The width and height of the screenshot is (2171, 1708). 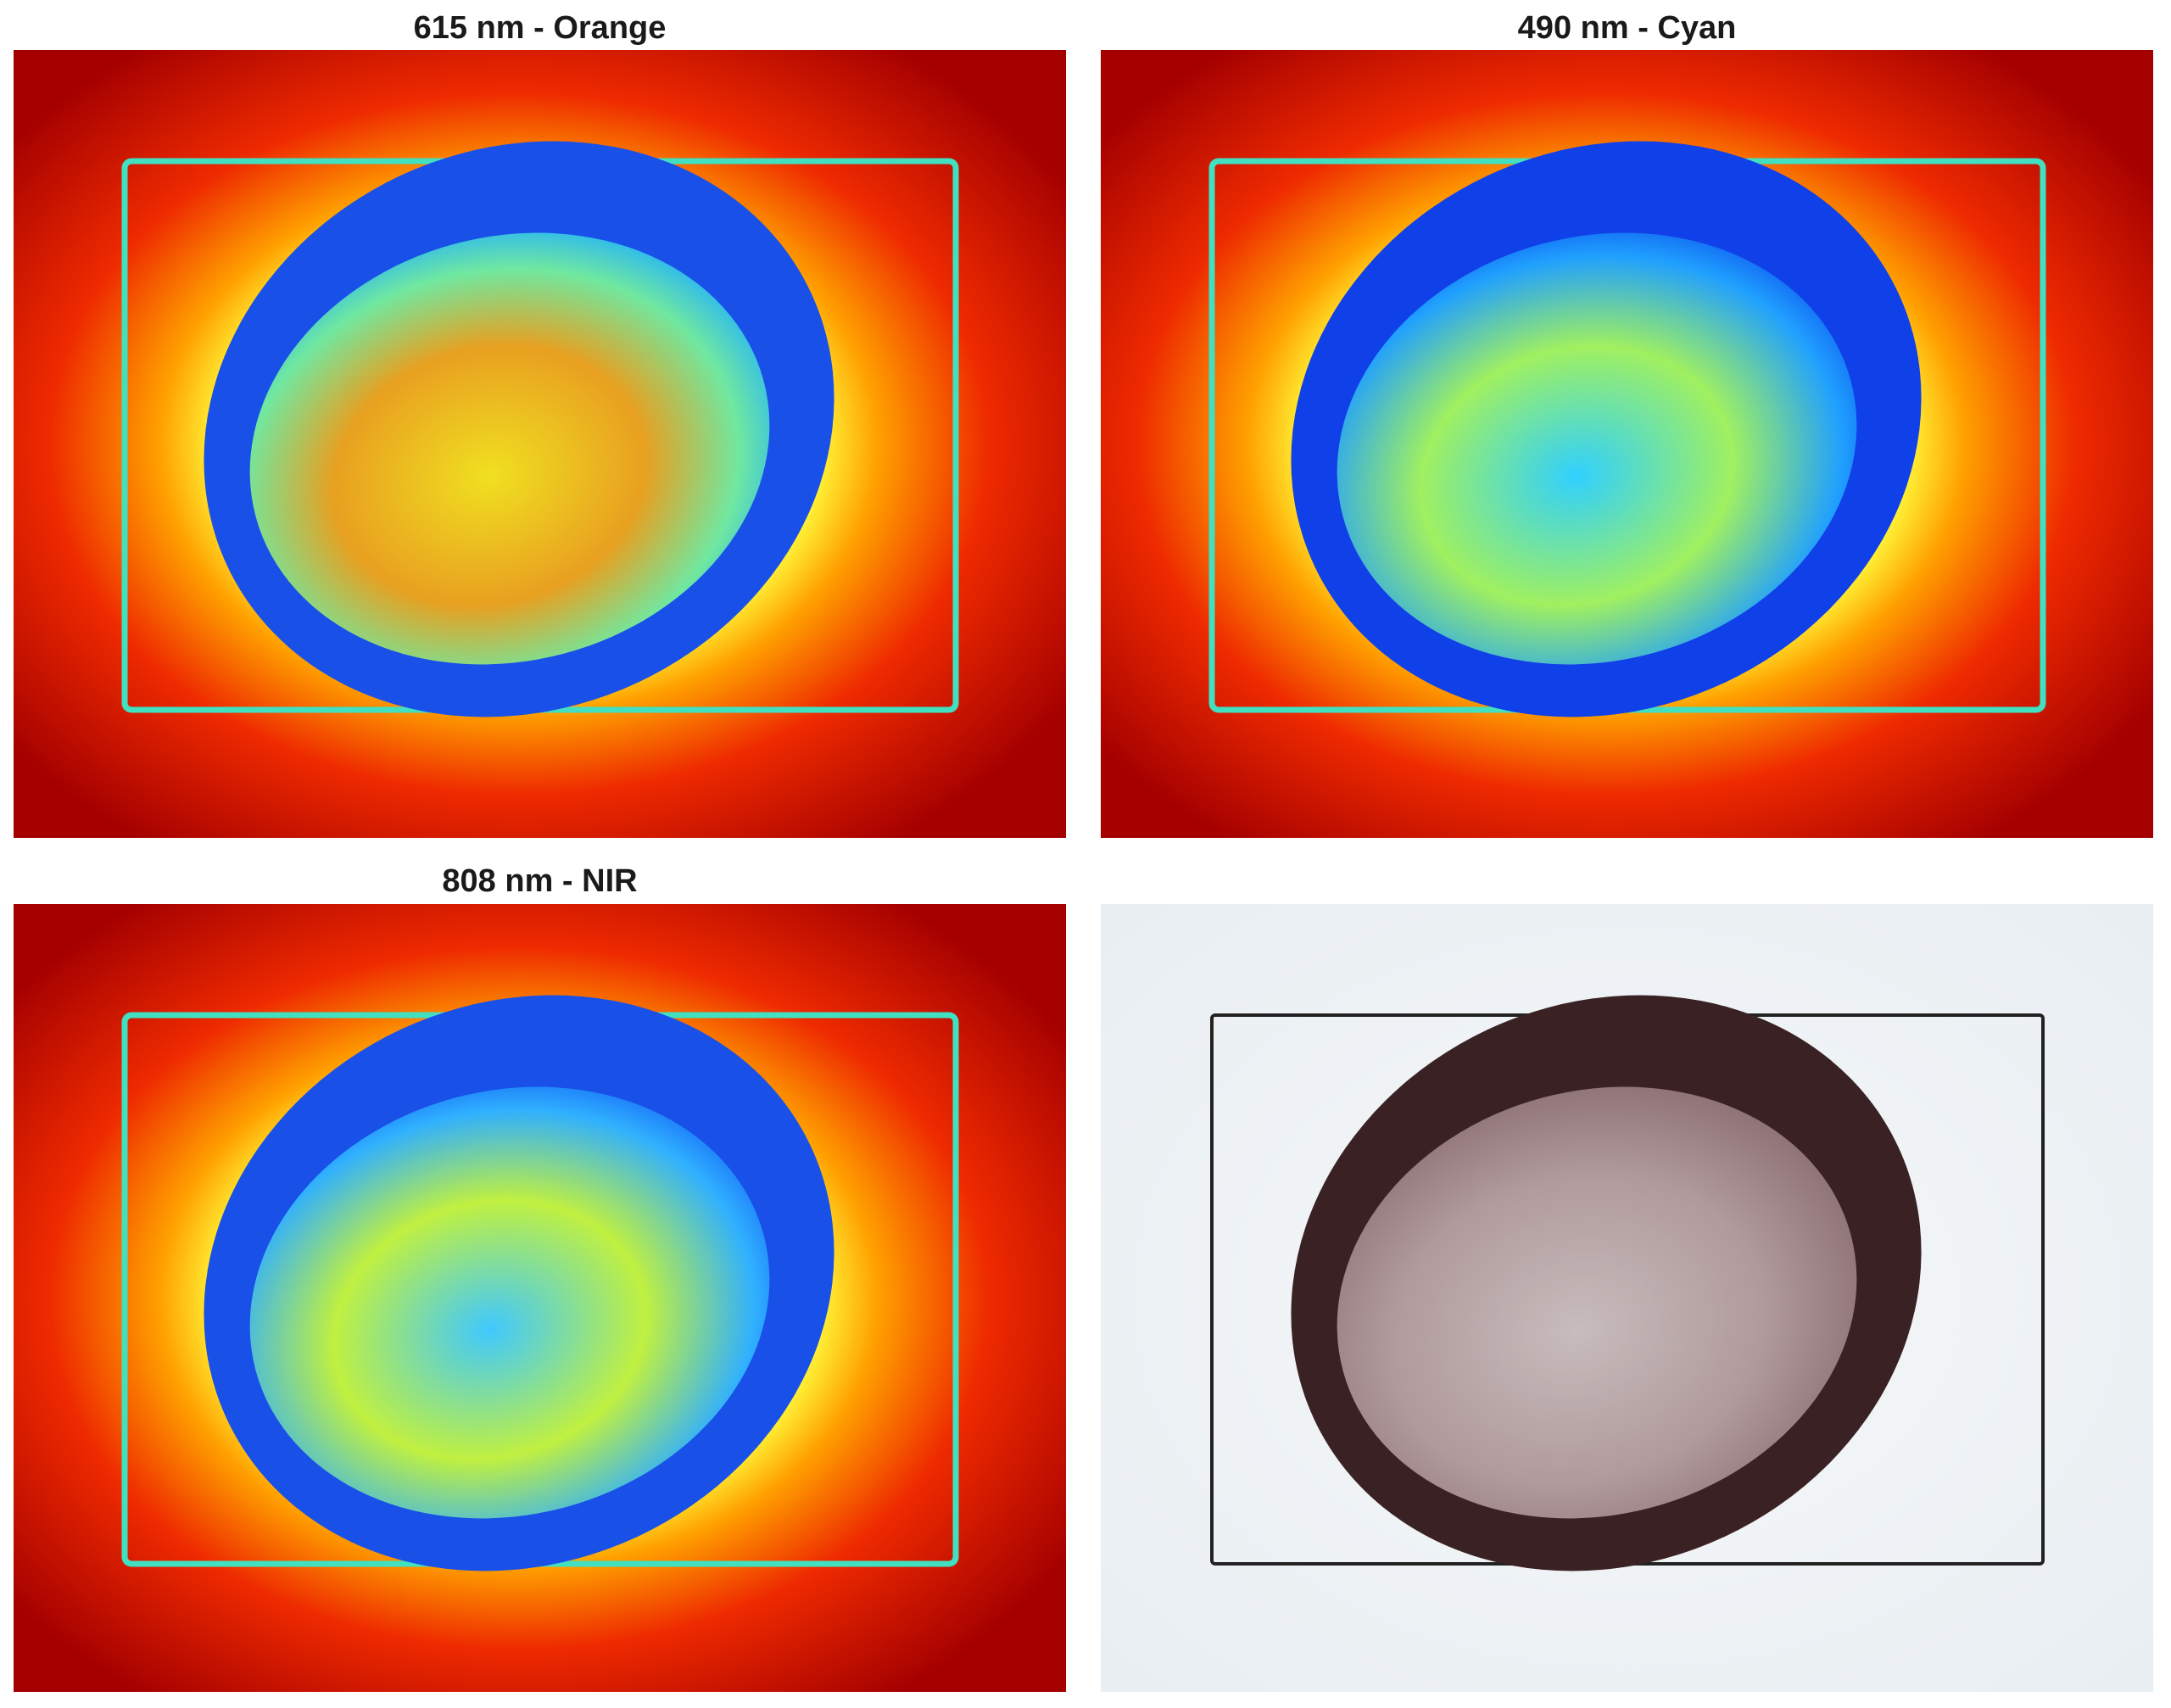 I want to click on panel-title: 490 nm - Cyan, so click(x=1627, y=28).